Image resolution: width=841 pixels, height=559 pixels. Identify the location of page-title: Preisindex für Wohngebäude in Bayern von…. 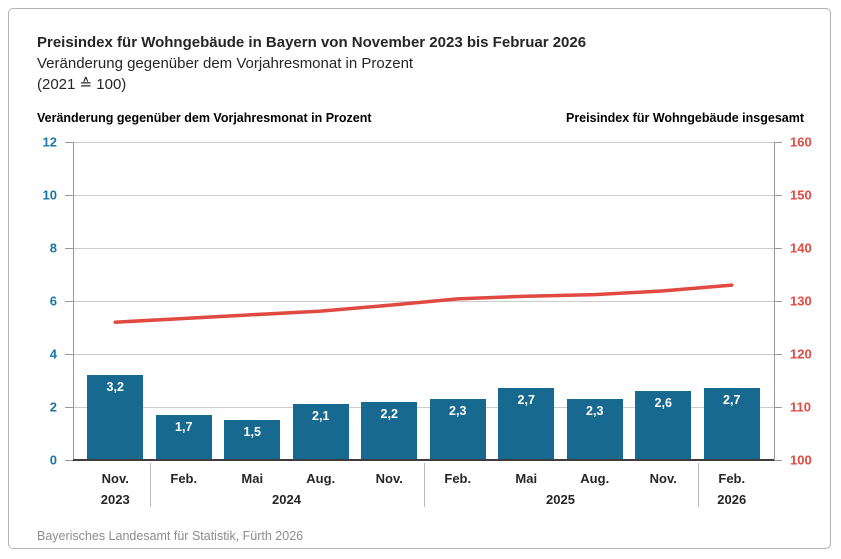
(312, 42).